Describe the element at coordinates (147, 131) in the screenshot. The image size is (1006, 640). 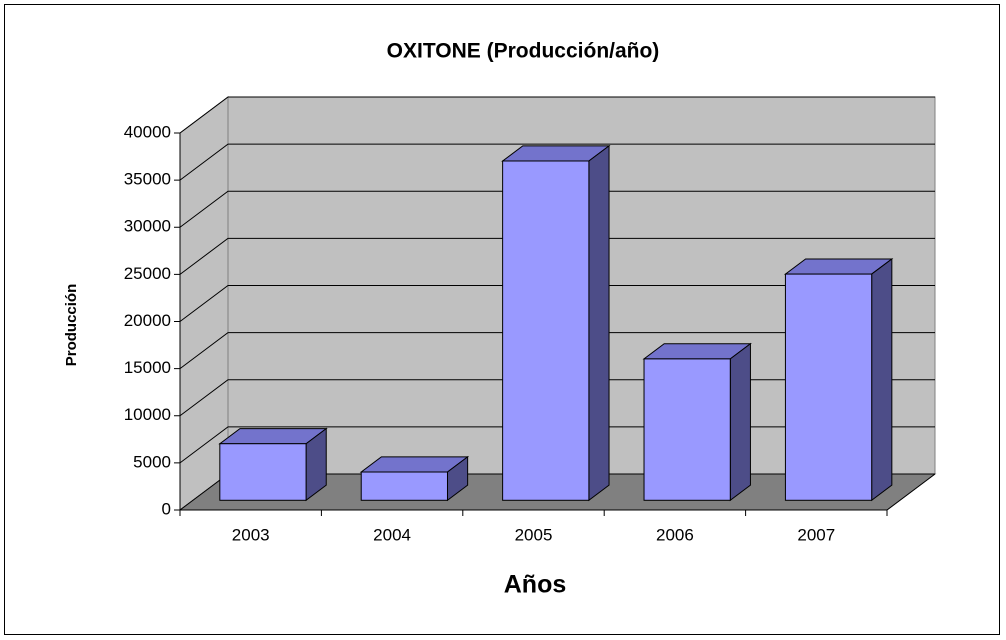
I see `y-tick-label: 40000` at that location.